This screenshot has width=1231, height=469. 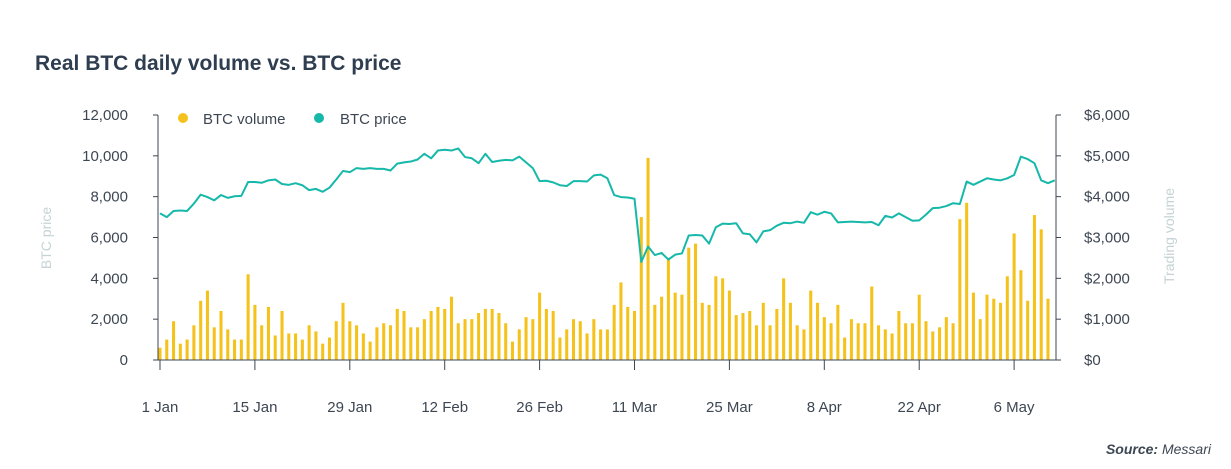 What do you see at coordinates (635, 407) in the screenshot?
I see `x-tick-label: 11 Mar` at bounding box center [635, 407].